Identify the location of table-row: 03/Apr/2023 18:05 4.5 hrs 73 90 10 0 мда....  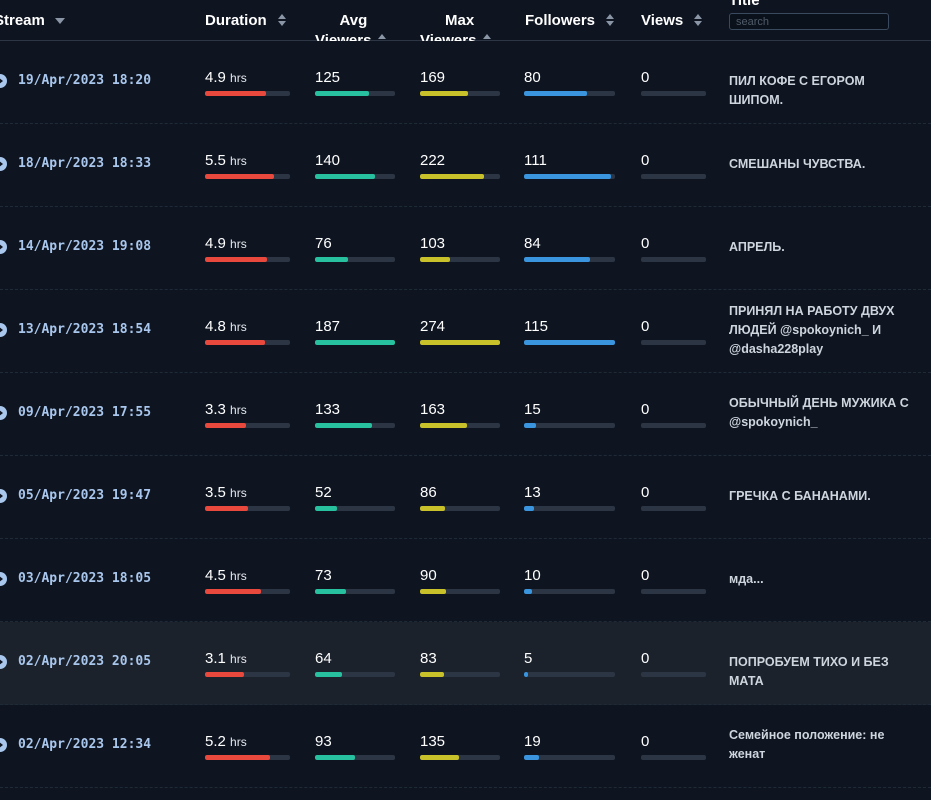
(465, 580).